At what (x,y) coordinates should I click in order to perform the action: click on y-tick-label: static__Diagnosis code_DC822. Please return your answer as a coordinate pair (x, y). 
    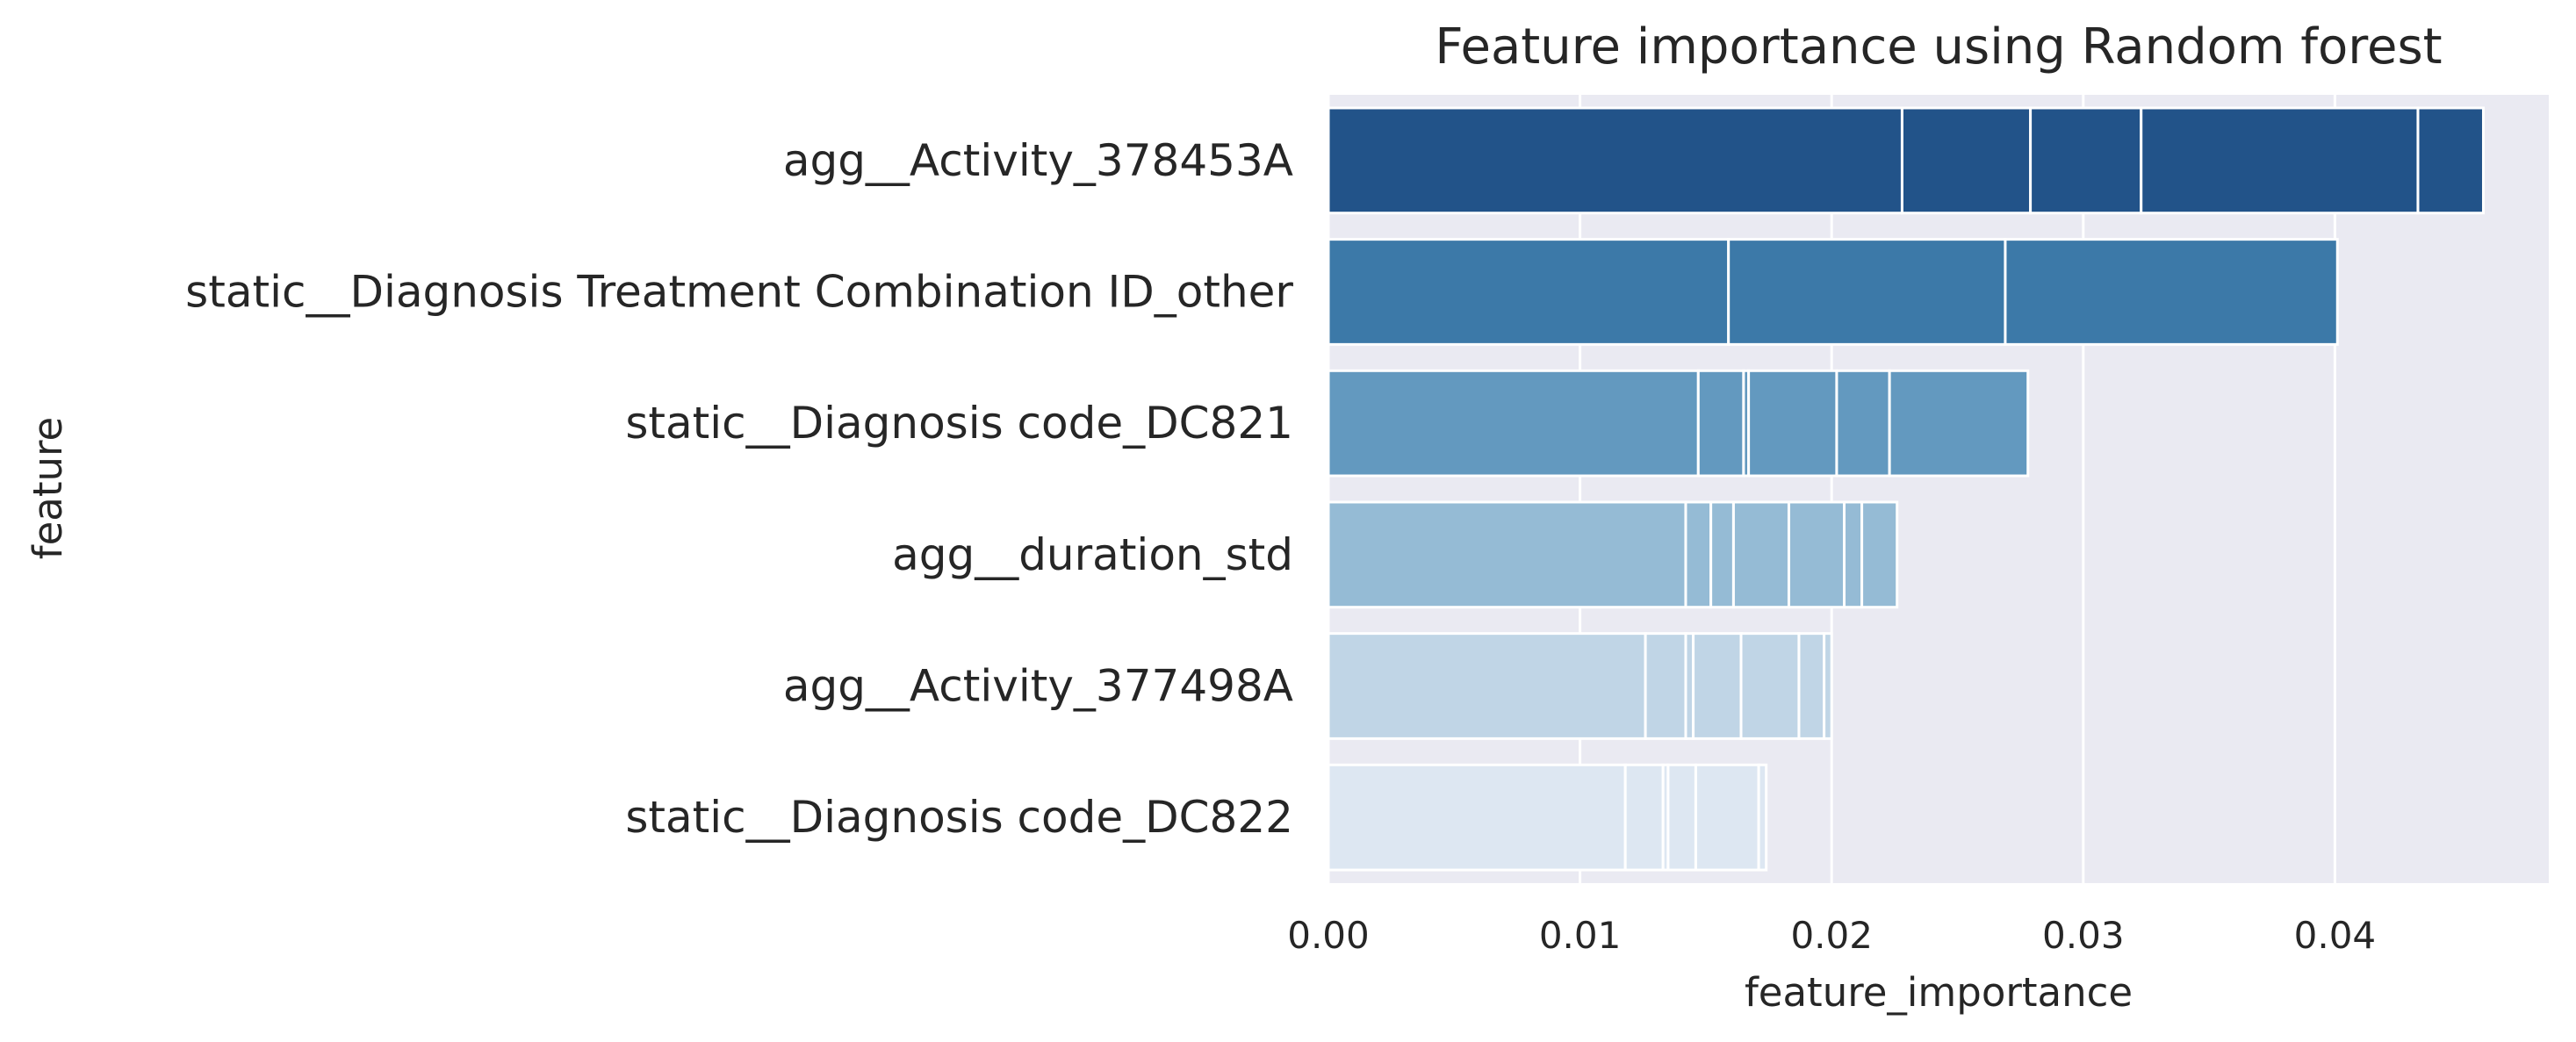
    Looking at the image, I should click on (959, 817).